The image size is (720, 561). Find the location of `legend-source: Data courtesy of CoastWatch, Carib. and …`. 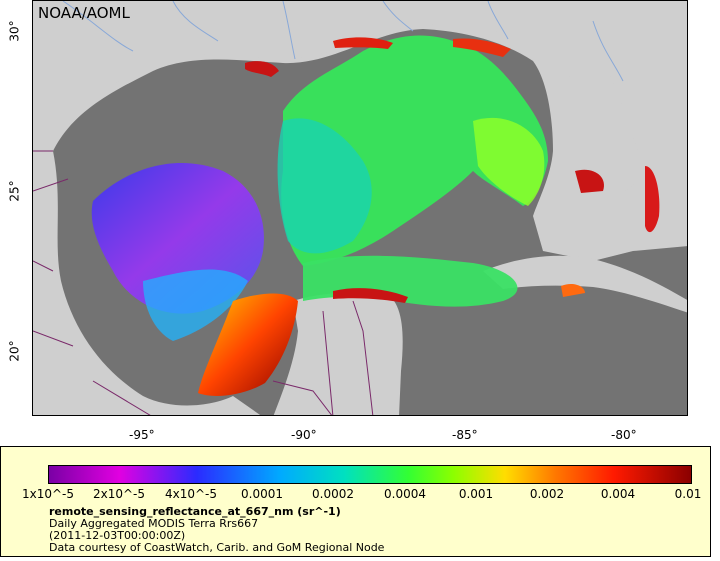

legend-source: Data courtesy of CoastWatch, Carib. and … is located at coordinates (217, 547).